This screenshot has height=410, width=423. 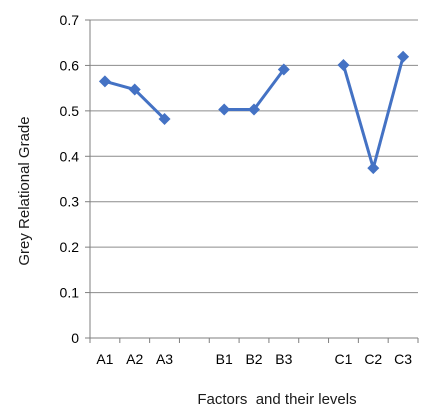 What do you see at coordinates (283, 359) in the screenshot?
I see `x-tick-label-b3: B3` at bounding box center [283, 359].